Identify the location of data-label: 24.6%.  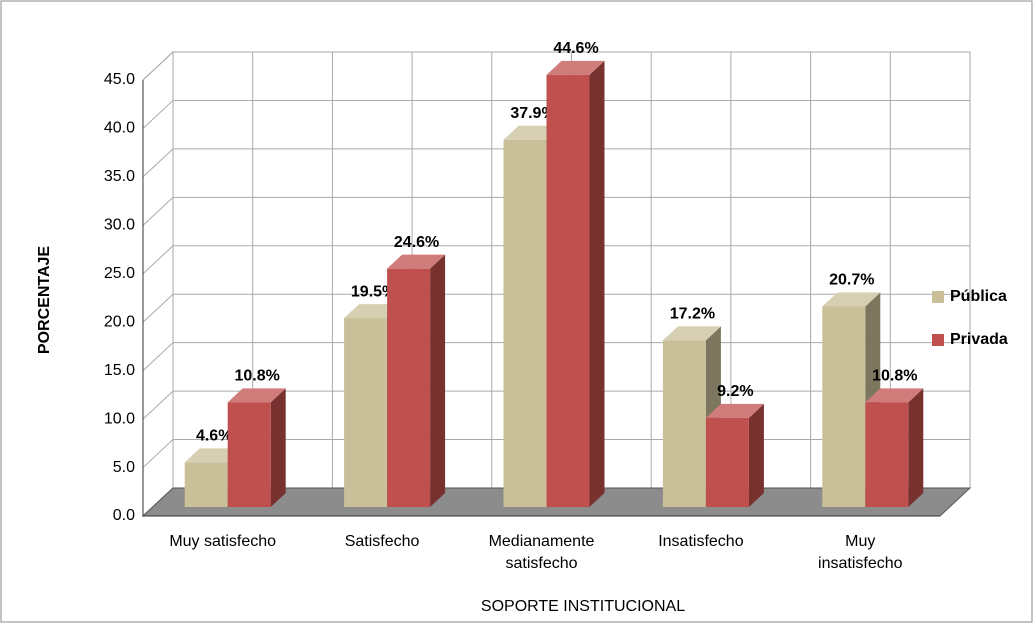
(416, 242).